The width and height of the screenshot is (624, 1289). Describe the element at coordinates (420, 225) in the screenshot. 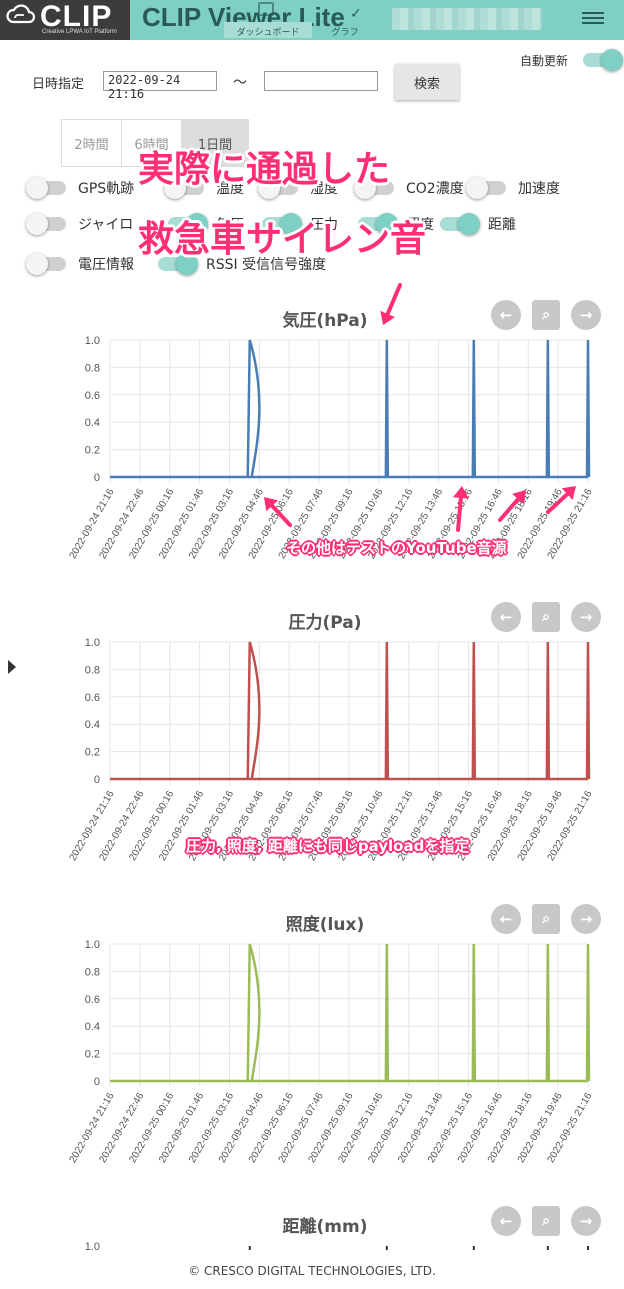

I see `sensor-label: 照度` at that location.